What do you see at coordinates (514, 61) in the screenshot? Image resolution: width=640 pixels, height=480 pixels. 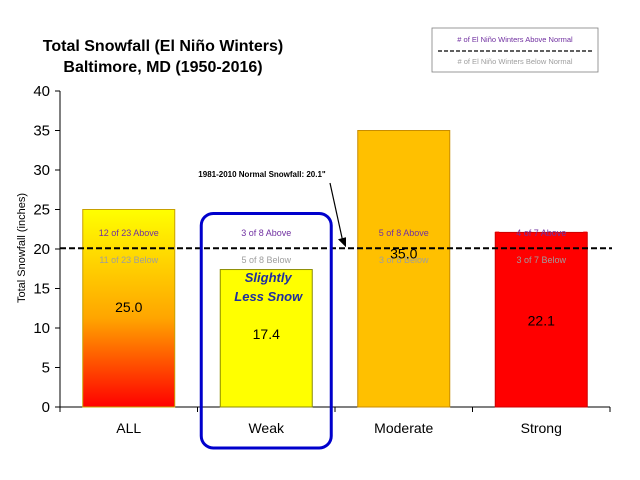 I see `legend-below-label: # of El Niño Winters Below Normal` at bounding box center [514, 61].